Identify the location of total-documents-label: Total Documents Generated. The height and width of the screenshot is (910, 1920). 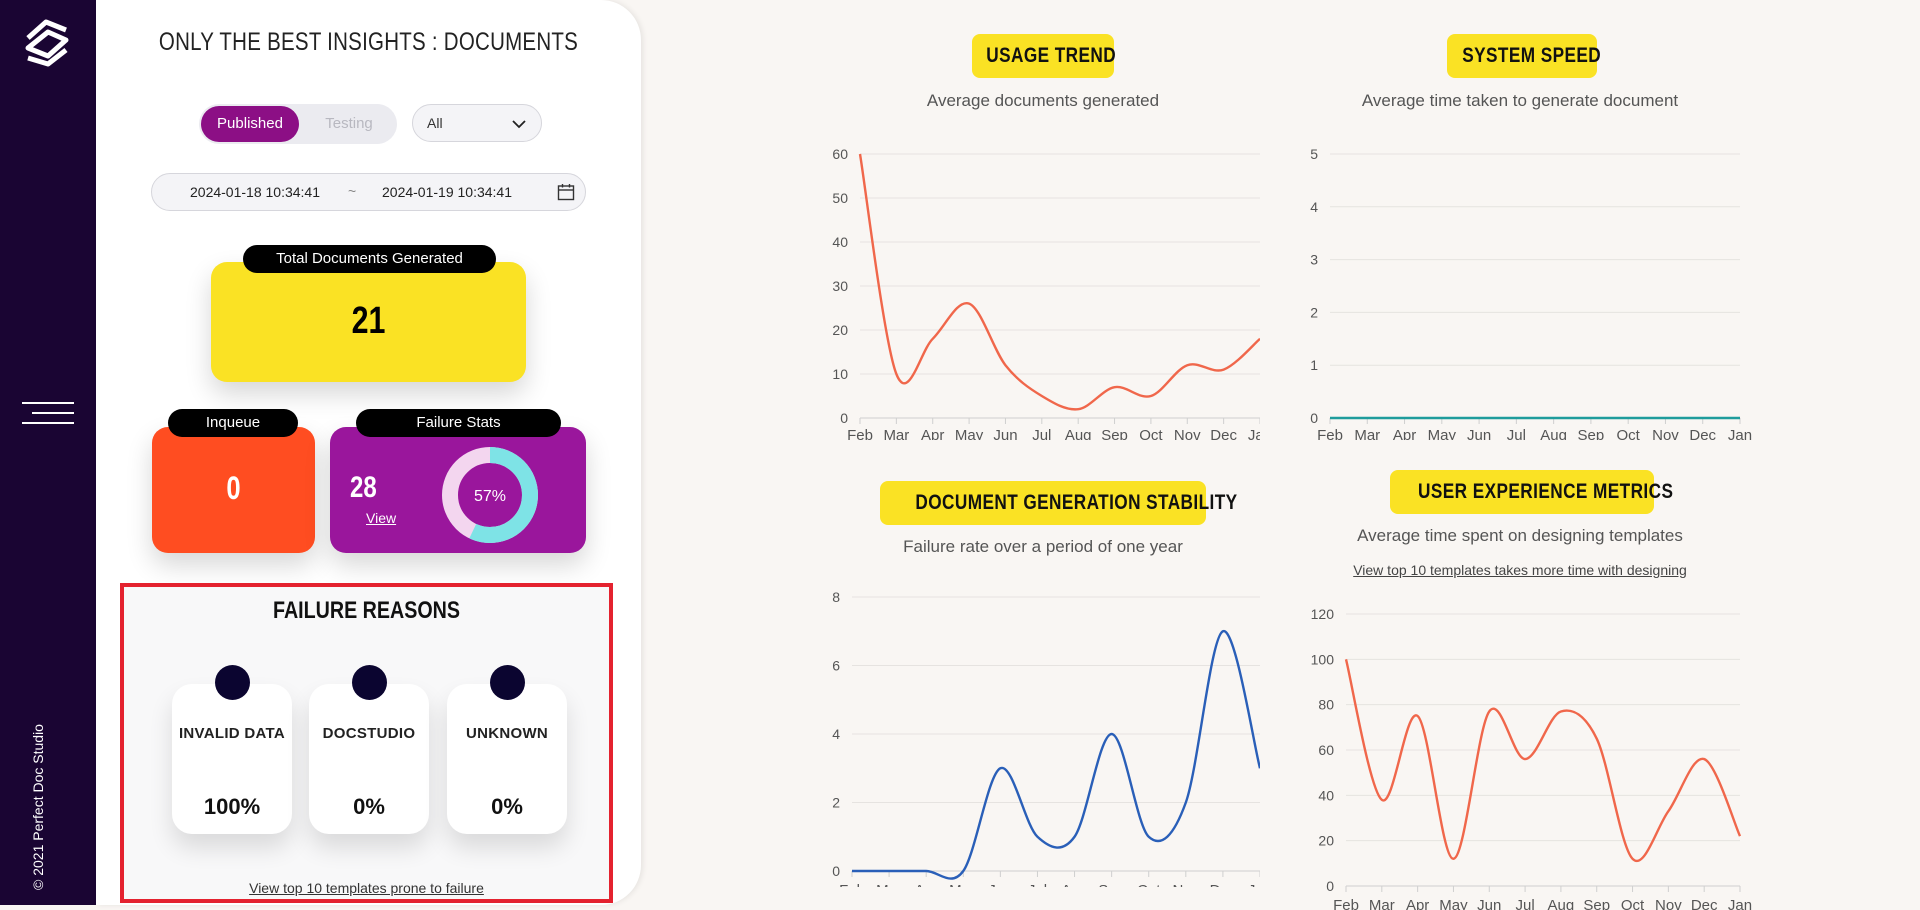
(369, 259).